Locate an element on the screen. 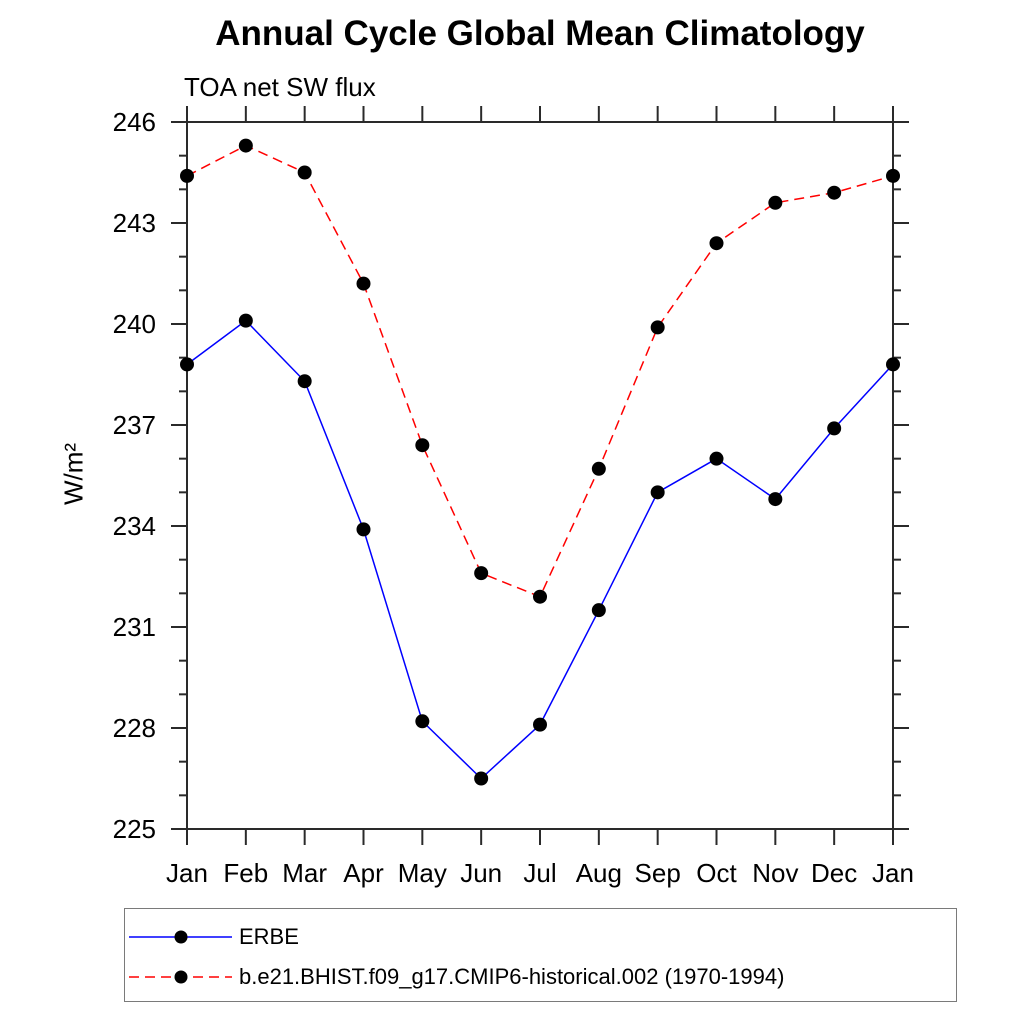  y-axis-tick-label: 231 is located at coordinates (134, 627).